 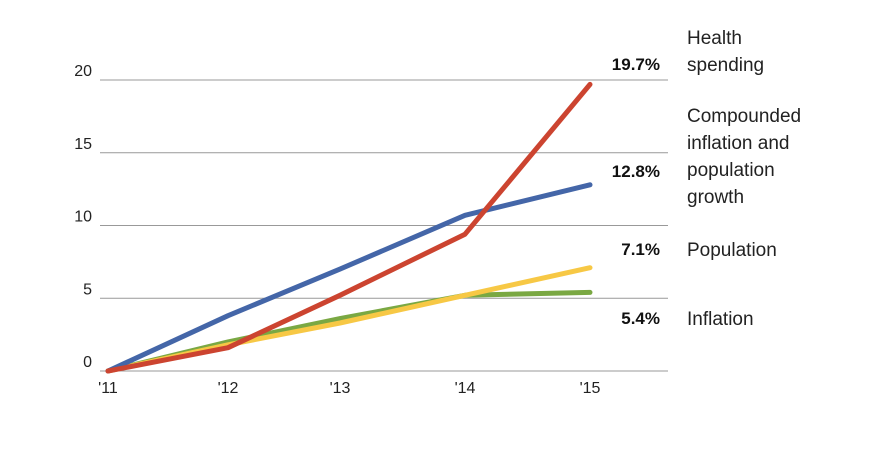 What do you see at coordinates (714, 38) in the screenshot?
I see `legend-label-health: Health` at bounding box center [714, 38].